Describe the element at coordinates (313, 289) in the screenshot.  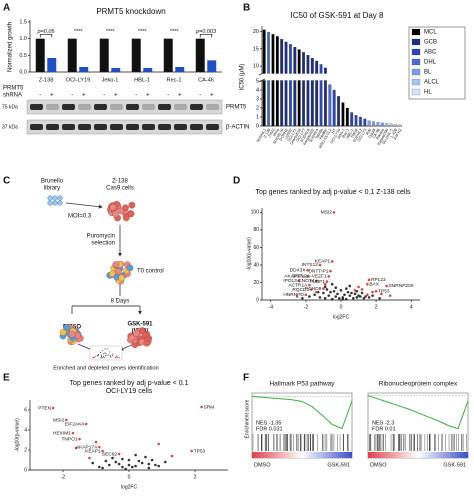
I see `point-label: PCHD9` at that location.